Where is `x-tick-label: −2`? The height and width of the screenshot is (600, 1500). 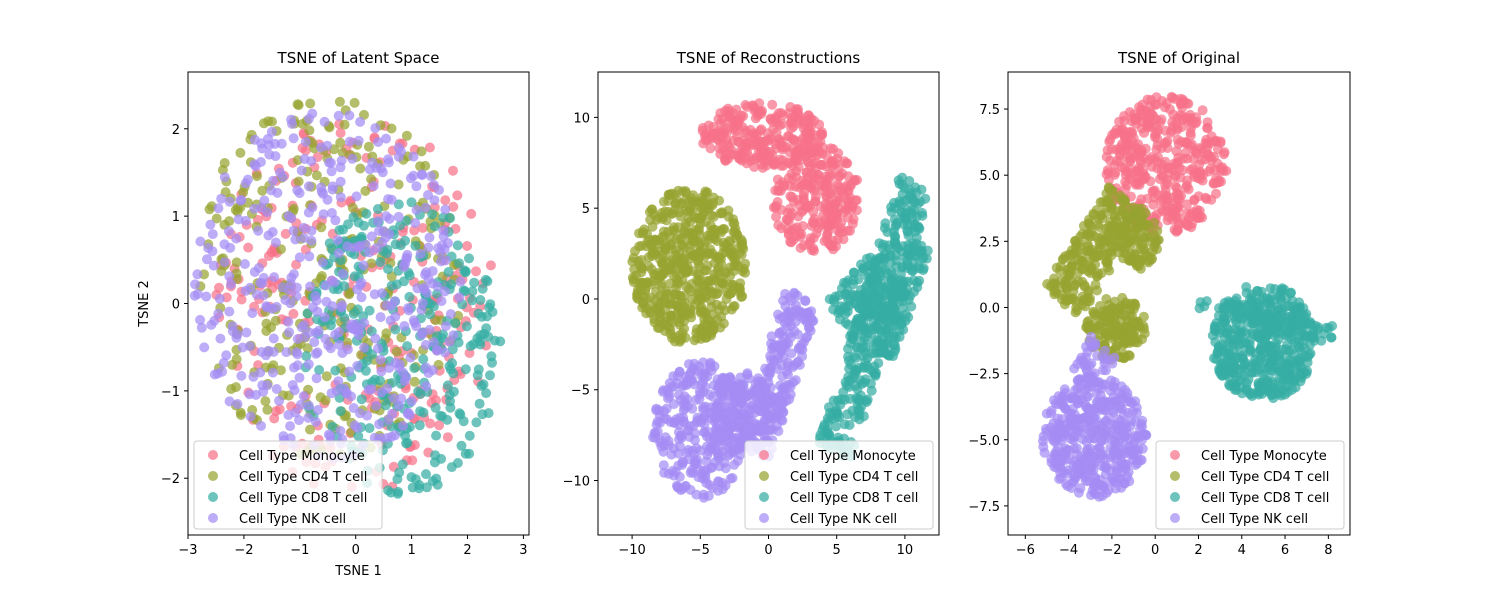
x-tick-label: −2 is located at coordinates (243, 550).